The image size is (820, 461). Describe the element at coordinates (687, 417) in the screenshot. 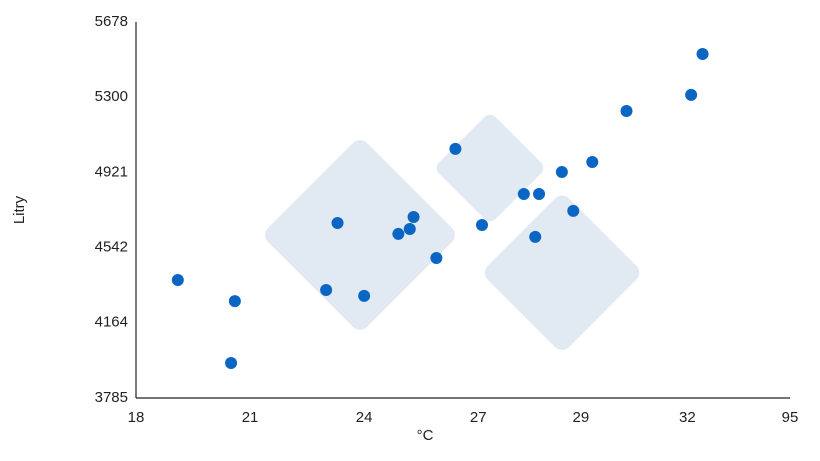

I see `x-tick-label: 32` at that location.